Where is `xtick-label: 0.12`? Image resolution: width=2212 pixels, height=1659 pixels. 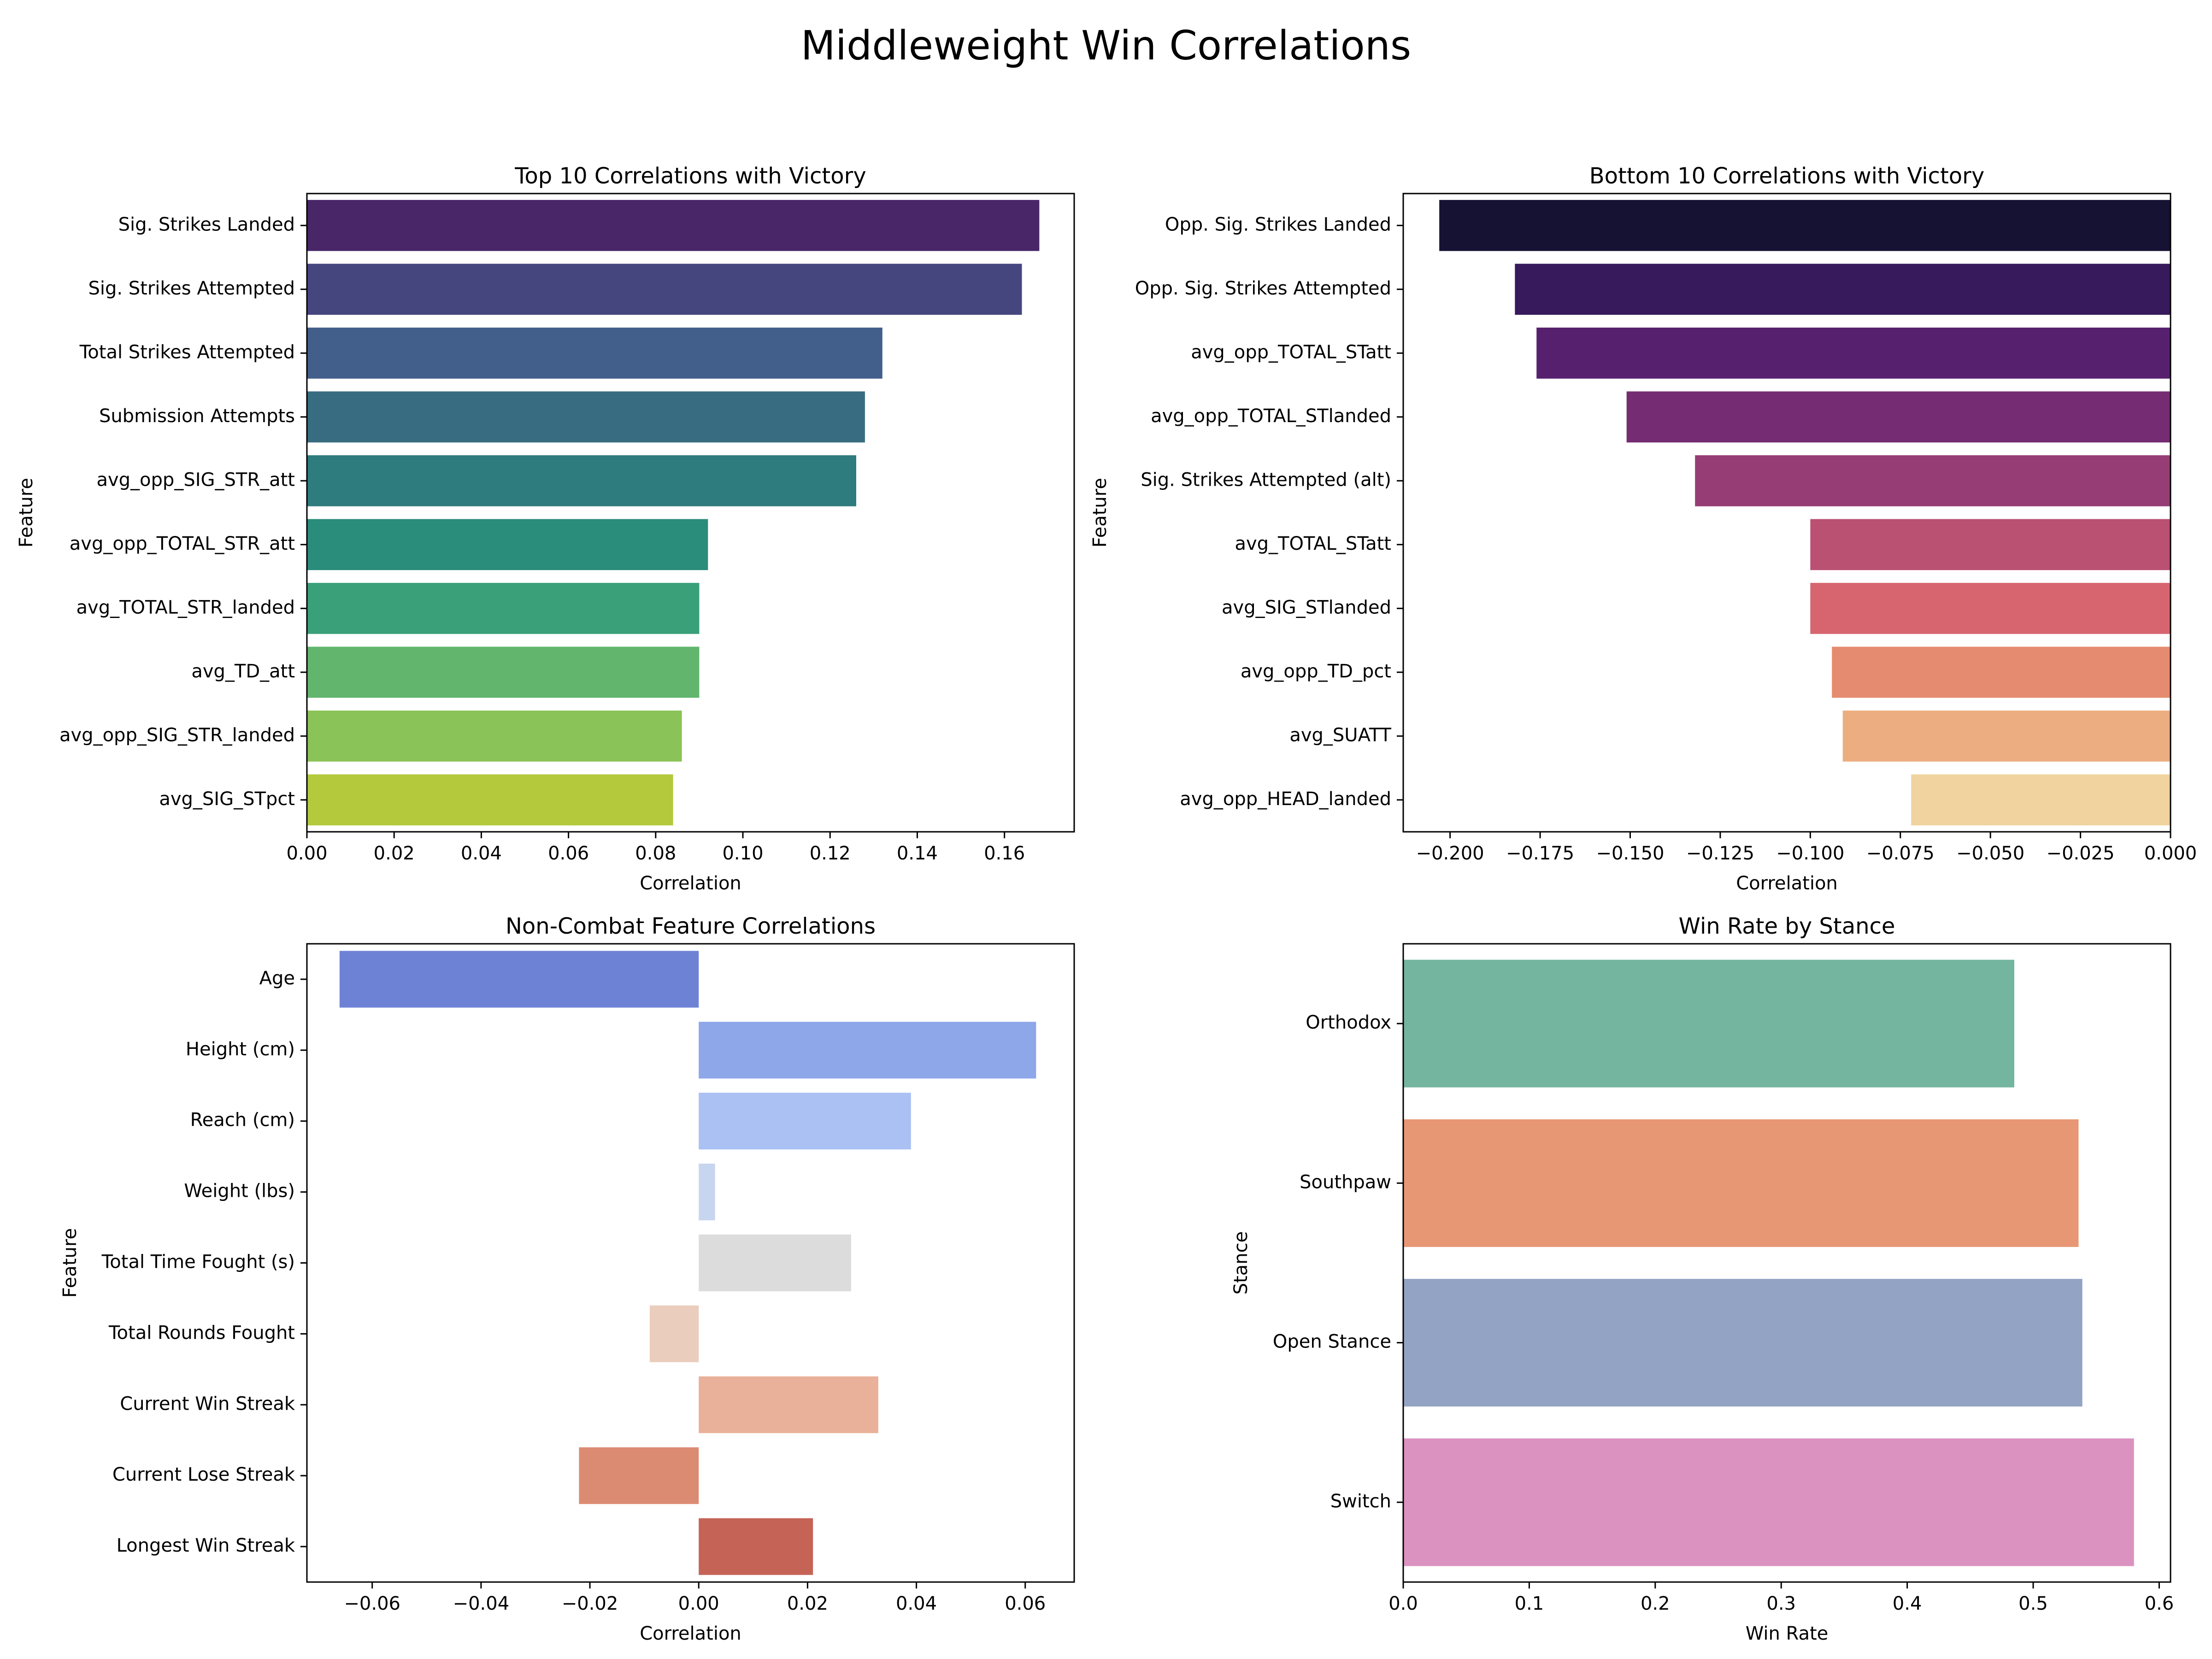
xtick-label: 0.12 is located at coordinates (830, 853).